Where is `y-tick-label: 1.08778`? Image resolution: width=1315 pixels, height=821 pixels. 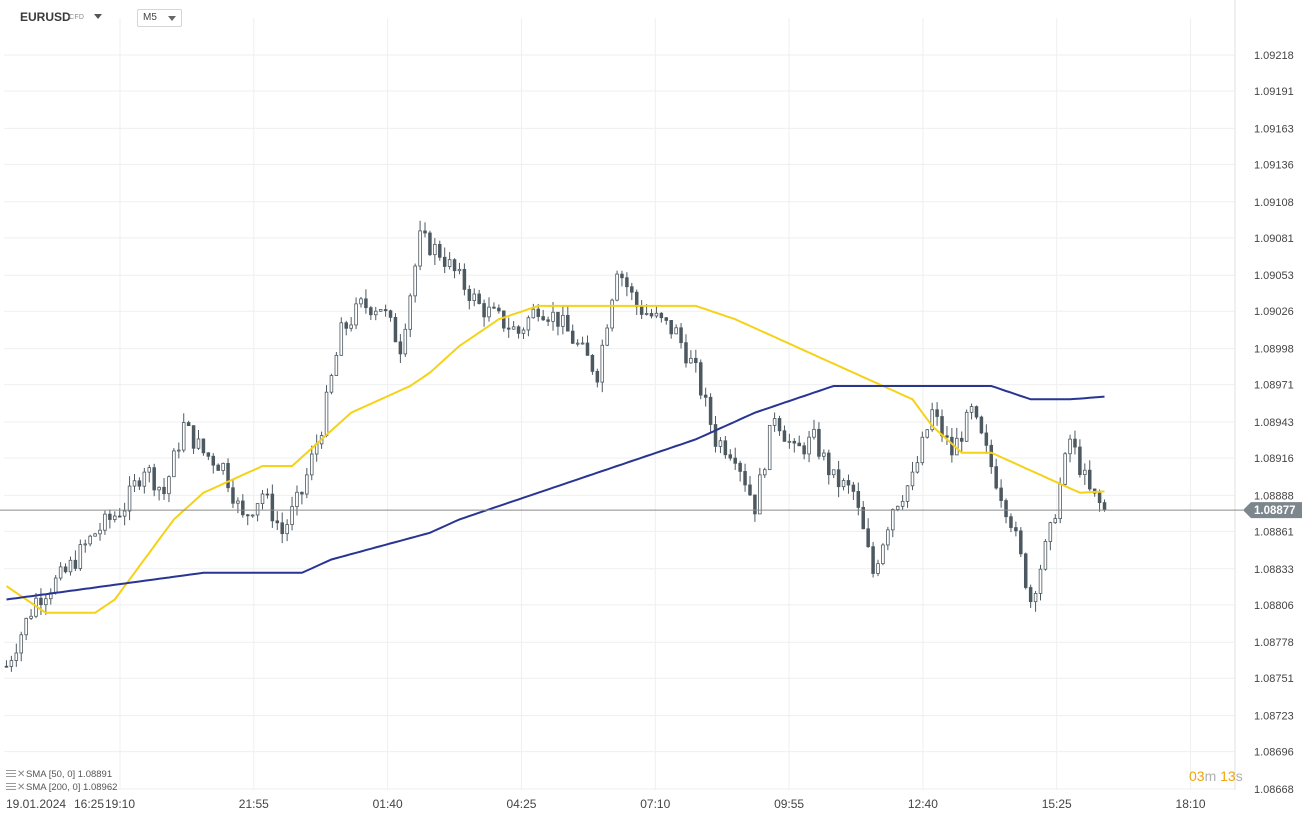 y-tick-label: 1.08778 is located at coordinates (1274, 643).